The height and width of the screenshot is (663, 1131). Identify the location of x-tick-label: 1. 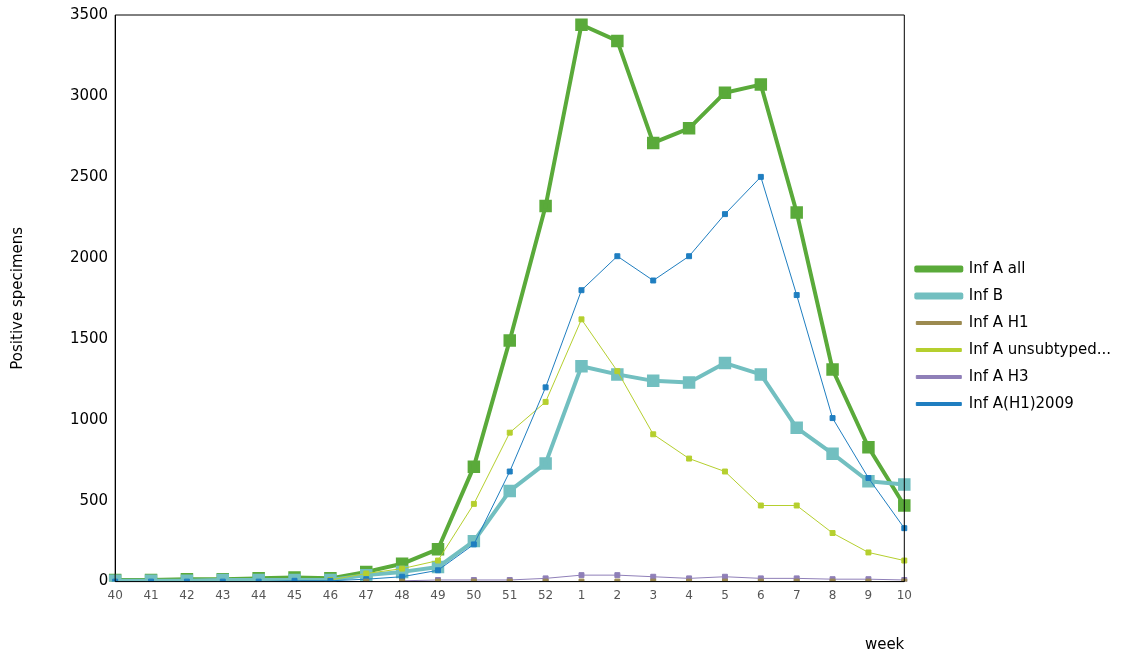
(581, 594).